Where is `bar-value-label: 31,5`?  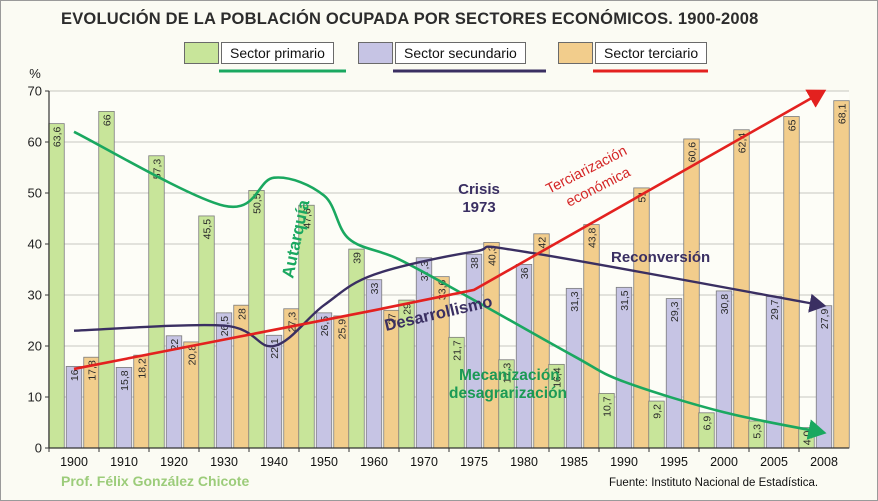
bar-value-label: 31,5 is located at coordinates (625, 300).